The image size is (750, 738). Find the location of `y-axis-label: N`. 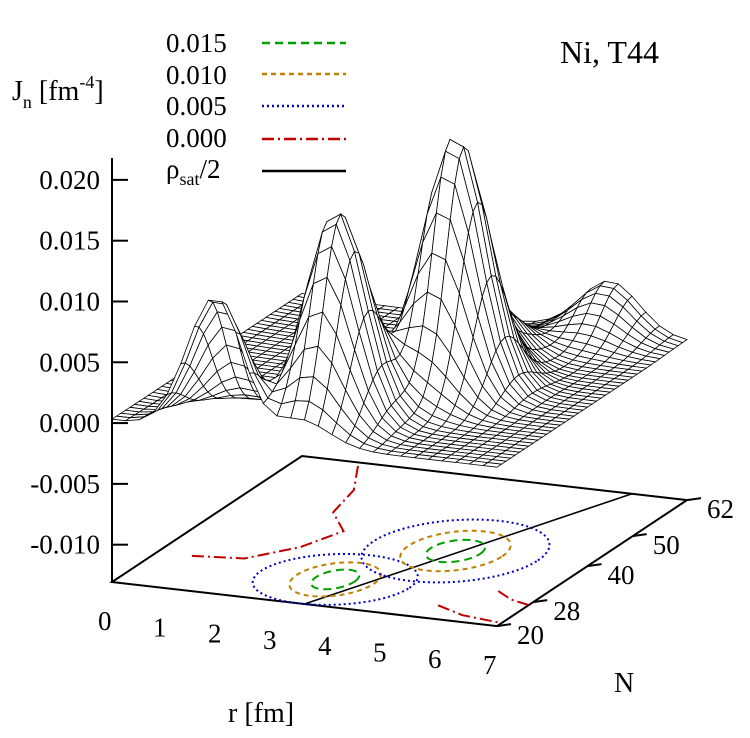

y-axis-label: N is located at coordinates (624, 683).